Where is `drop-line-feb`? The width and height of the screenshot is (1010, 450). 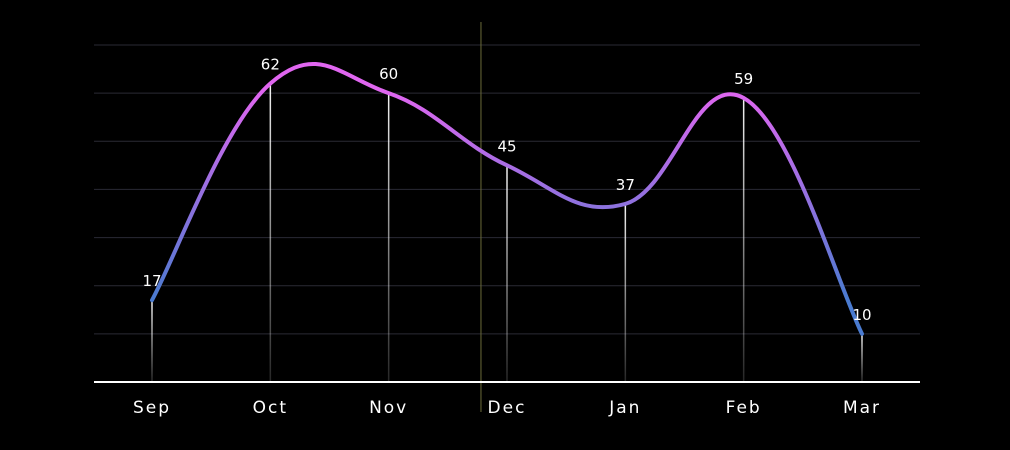
drop-line-feb is located at coordinates (743, 239).